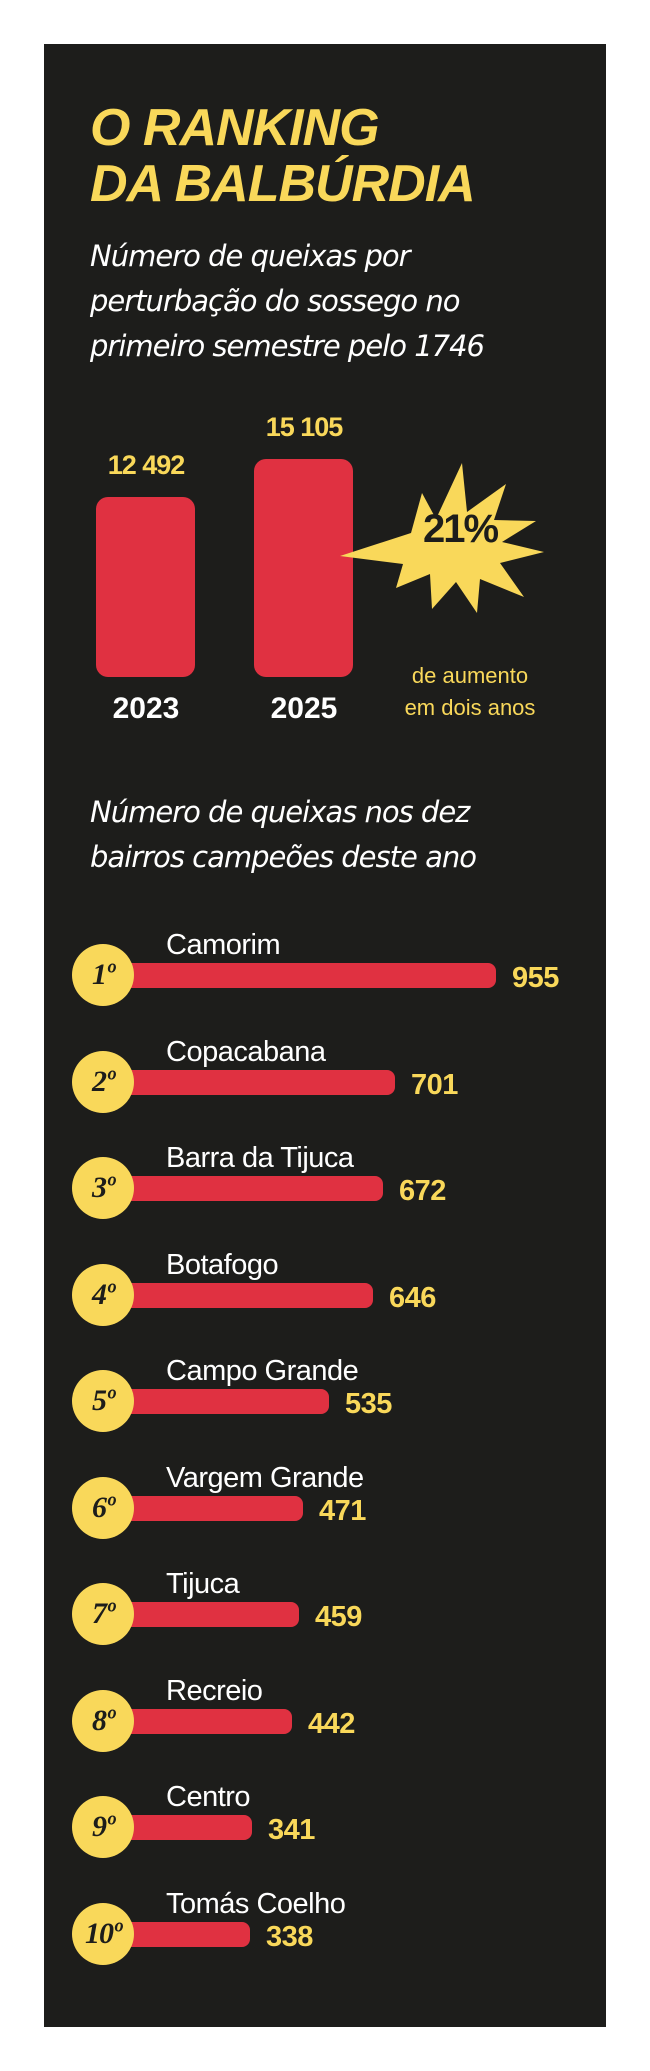 The height and width of the screenshot is (2071, 650). Describe the element at coordinates (535, 978) in the screenshot. I see `complaint-count: 955` at that location.